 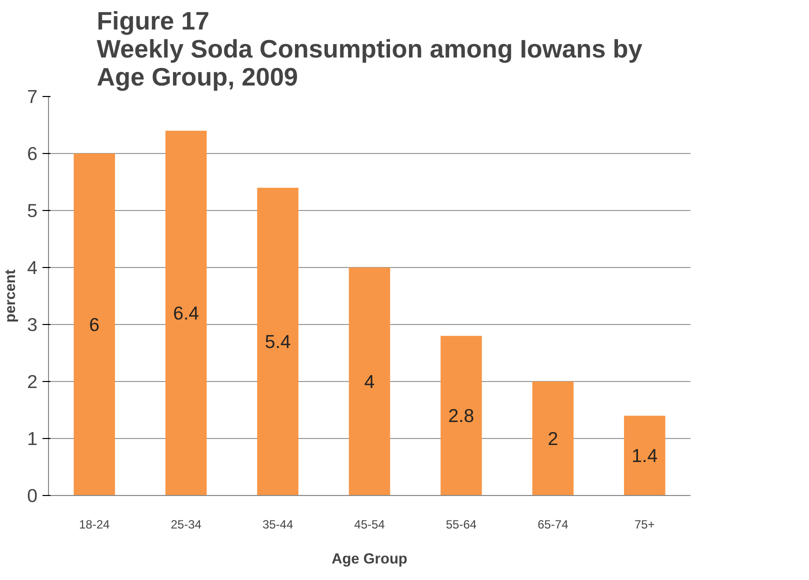 What do you see at coordinates (32, 153) in the screenshot?
I see `y-tick-label: 6` at bounding box center [32, 153].